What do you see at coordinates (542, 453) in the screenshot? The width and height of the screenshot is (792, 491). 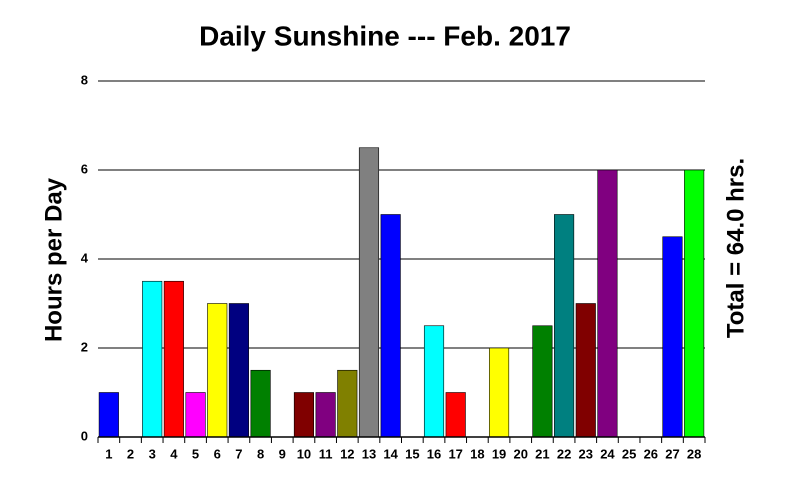 I see `x-tick-label: 21` at bounding box center [542, 453].